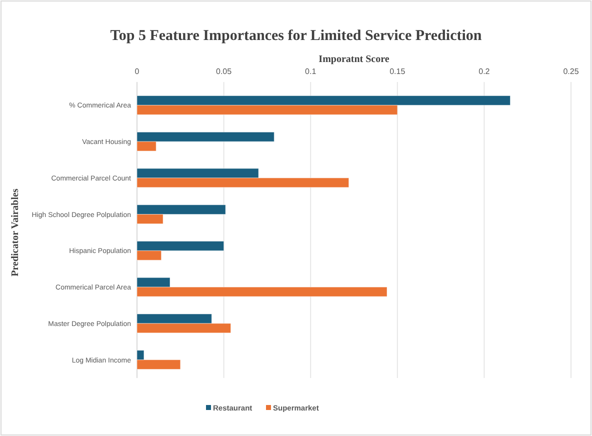 This screenshot has width=592, height=436. I want to click on chart-title: Top 5 Feature Importances for Limited Service Prediction, so click(296, 36).